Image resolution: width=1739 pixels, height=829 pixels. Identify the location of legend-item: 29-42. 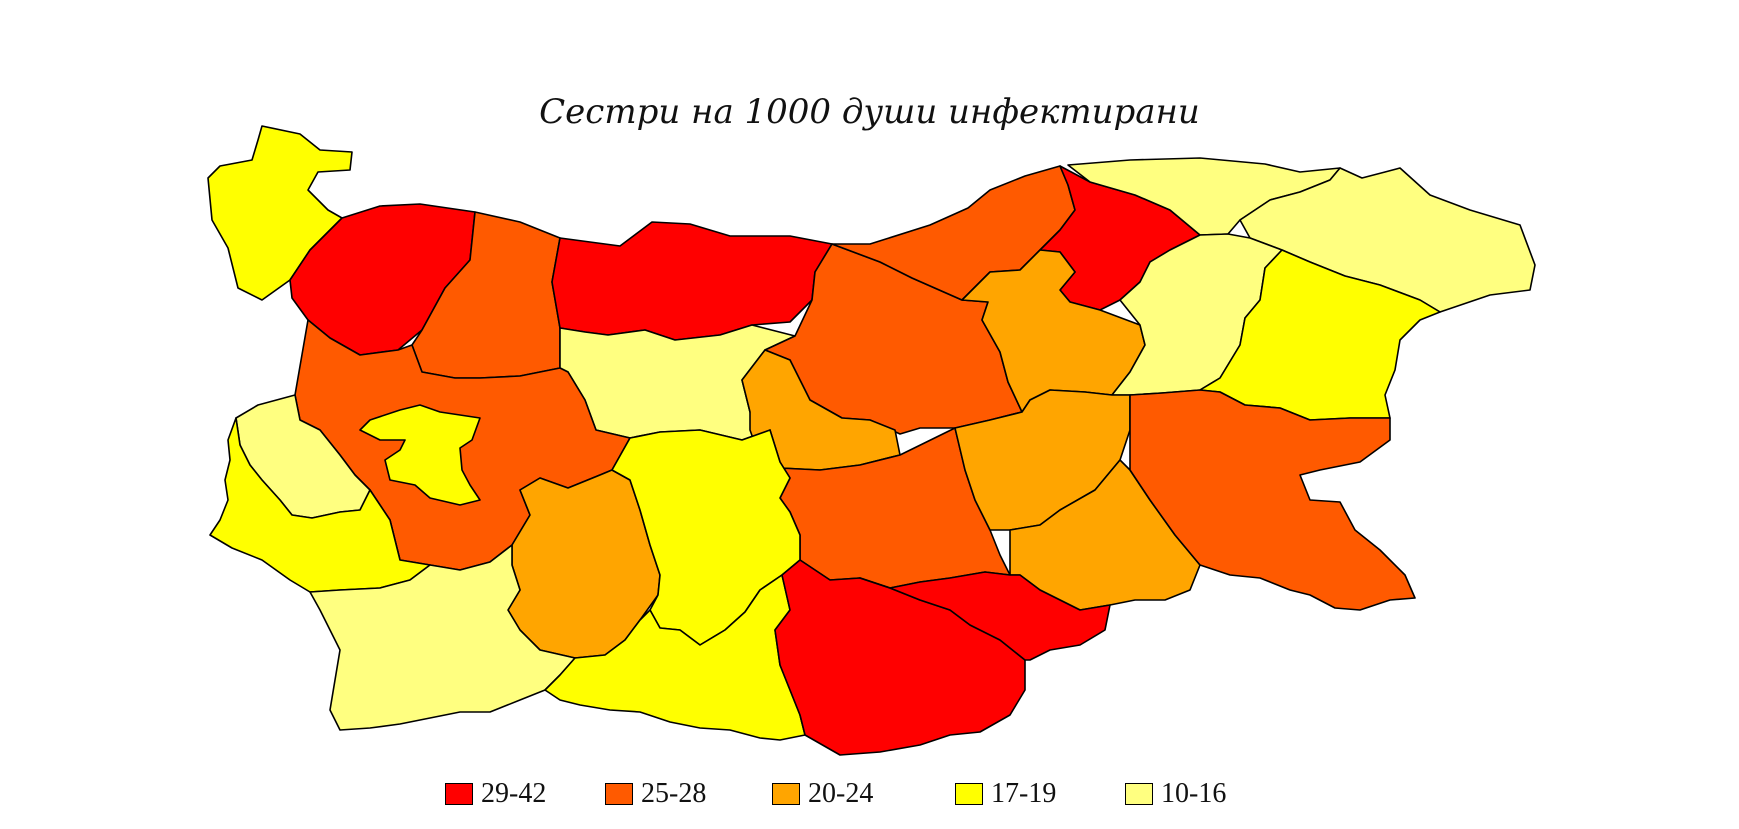
(495, 794).